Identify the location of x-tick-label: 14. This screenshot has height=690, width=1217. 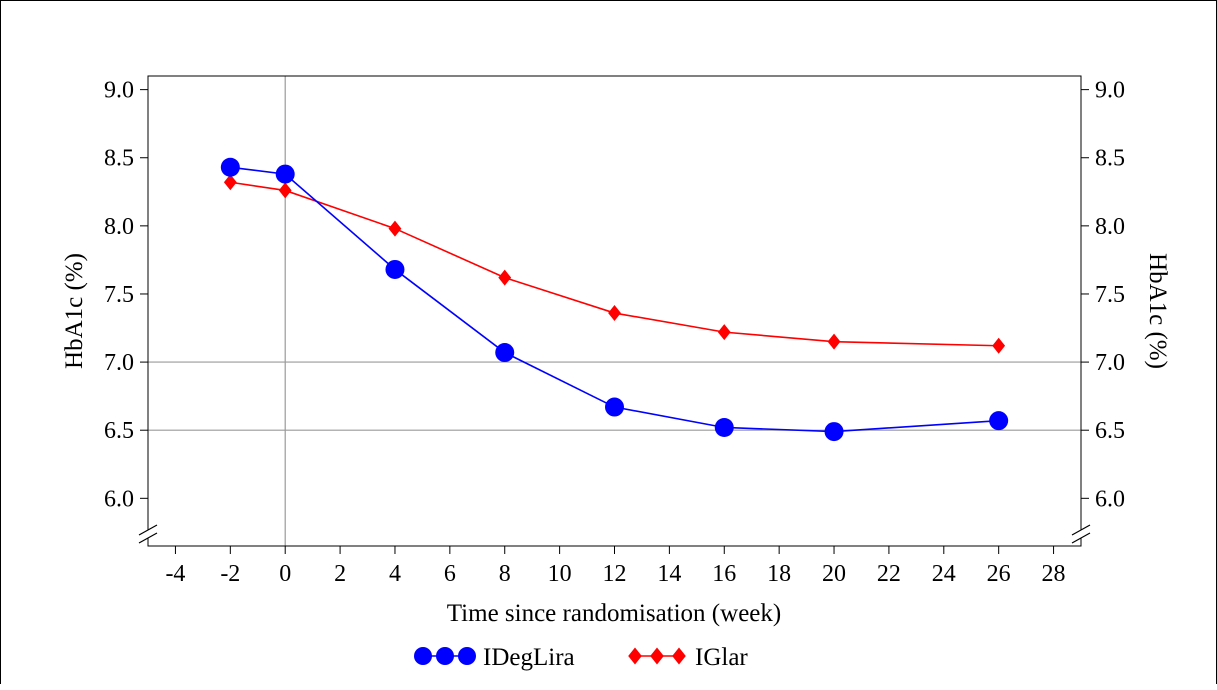
(669, 574).